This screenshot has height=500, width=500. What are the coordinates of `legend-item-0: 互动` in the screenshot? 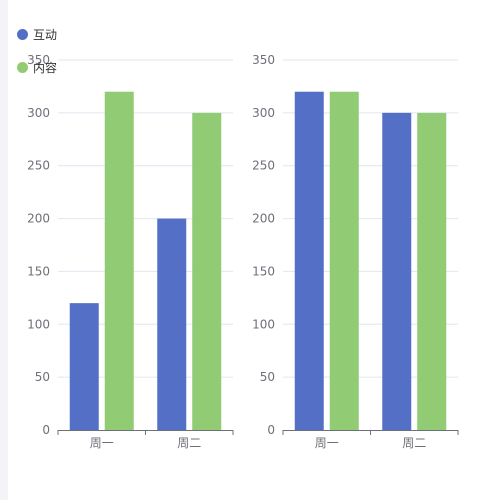 It's located at (37, 34).